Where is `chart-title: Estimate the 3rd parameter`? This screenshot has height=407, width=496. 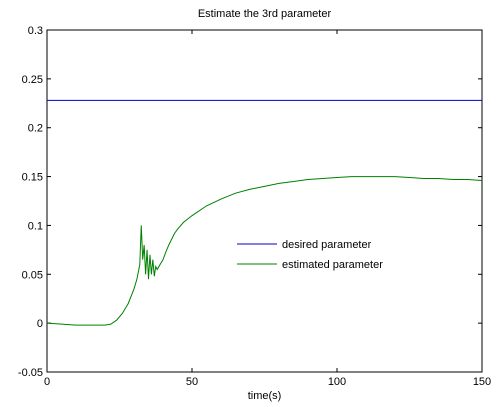
chart-title: Estimate the 3rd parameter is located at coordinates (265, 14).